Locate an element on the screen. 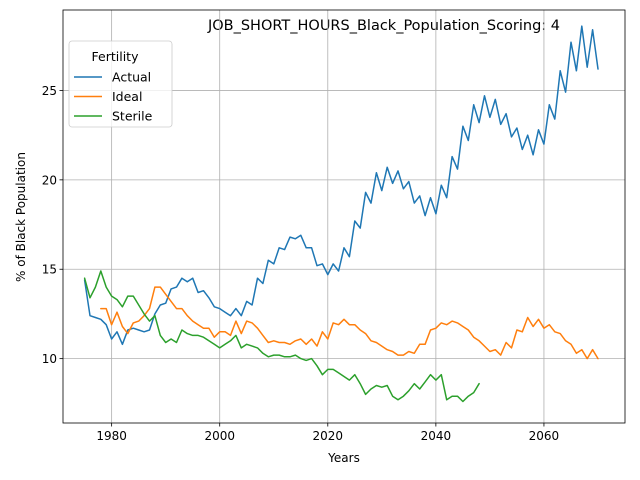  legend-label-ideal: Ideal is located at coordinates (127, 96).